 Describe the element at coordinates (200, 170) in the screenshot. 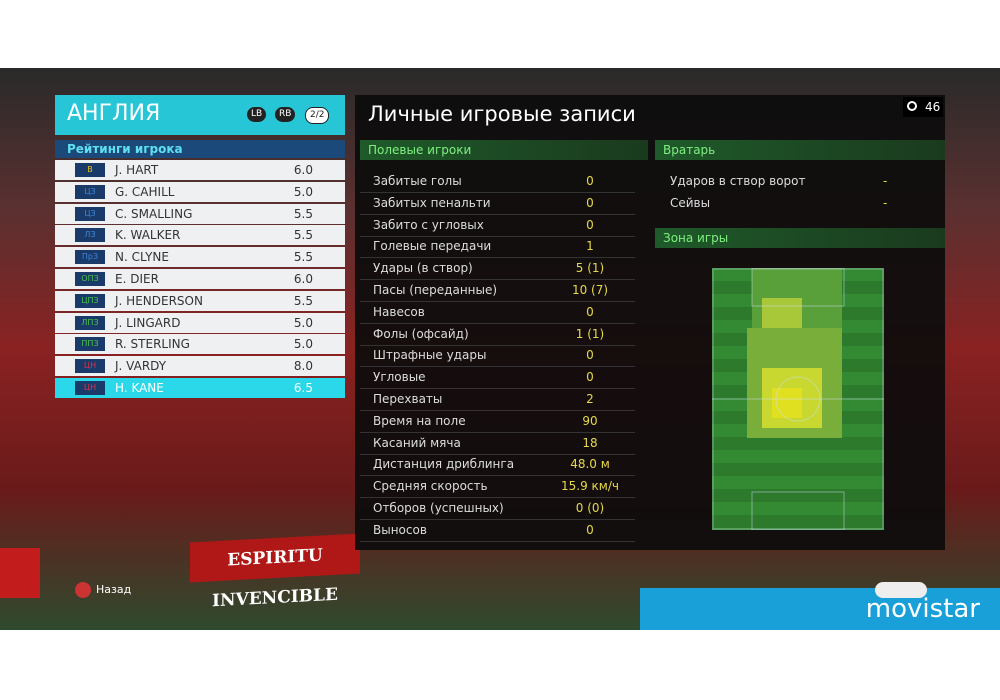

I see `player-row: В J. HART 6.0` at that location.